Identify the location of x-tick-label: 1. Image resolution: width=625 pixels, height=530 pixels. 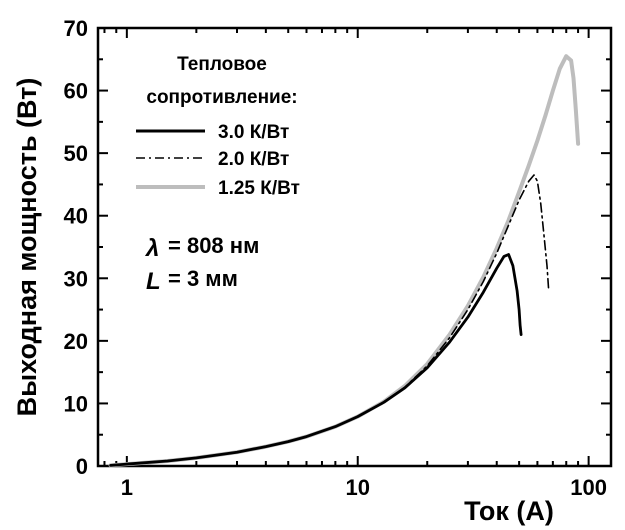
(127, 487).